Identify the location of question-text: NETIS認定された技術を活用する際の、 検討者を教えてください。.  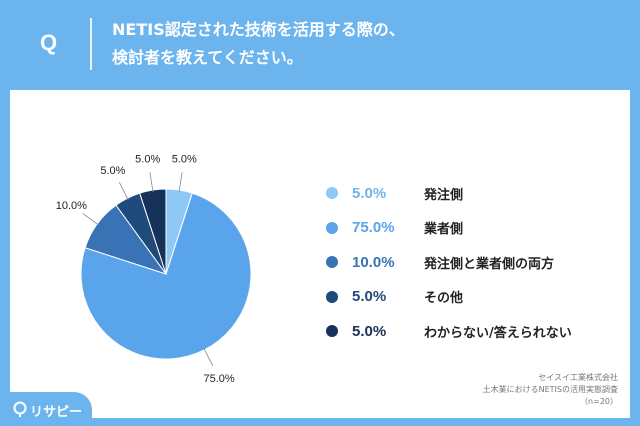
(367, 44).